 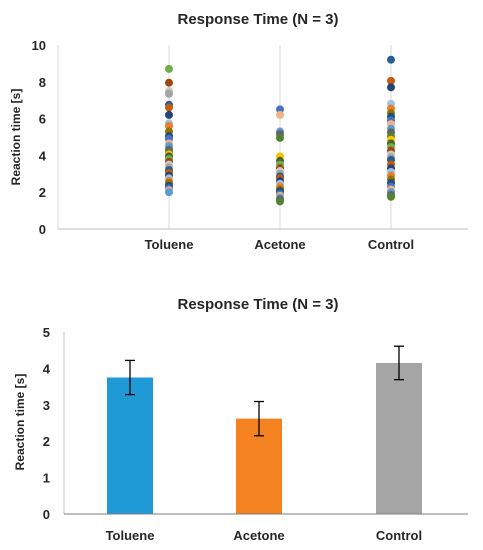 What do you see at coordinates (169, 244) in the screenshot?
I see `scatter-x-tick-label: Toluene` at bounding box center [169, 244].